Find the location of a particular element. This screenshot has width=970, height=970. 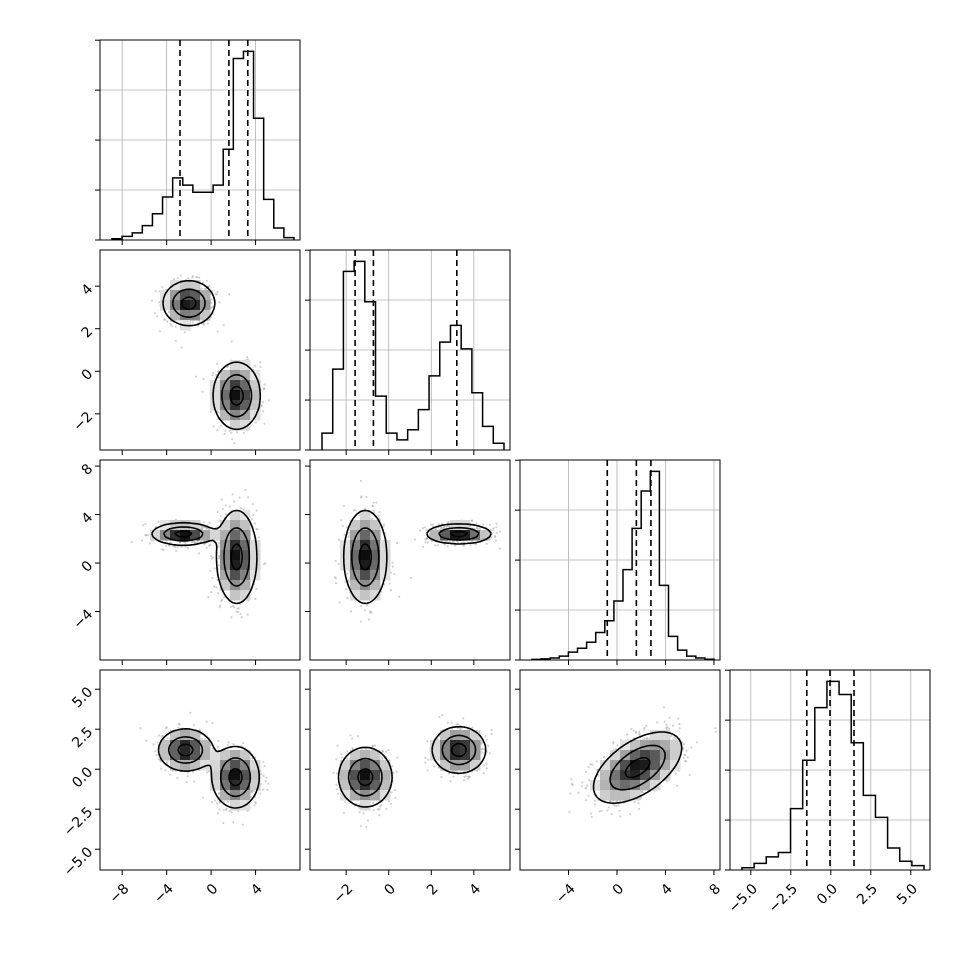

scatter-panel-p2-p3 is located at coordinates (642, 762).